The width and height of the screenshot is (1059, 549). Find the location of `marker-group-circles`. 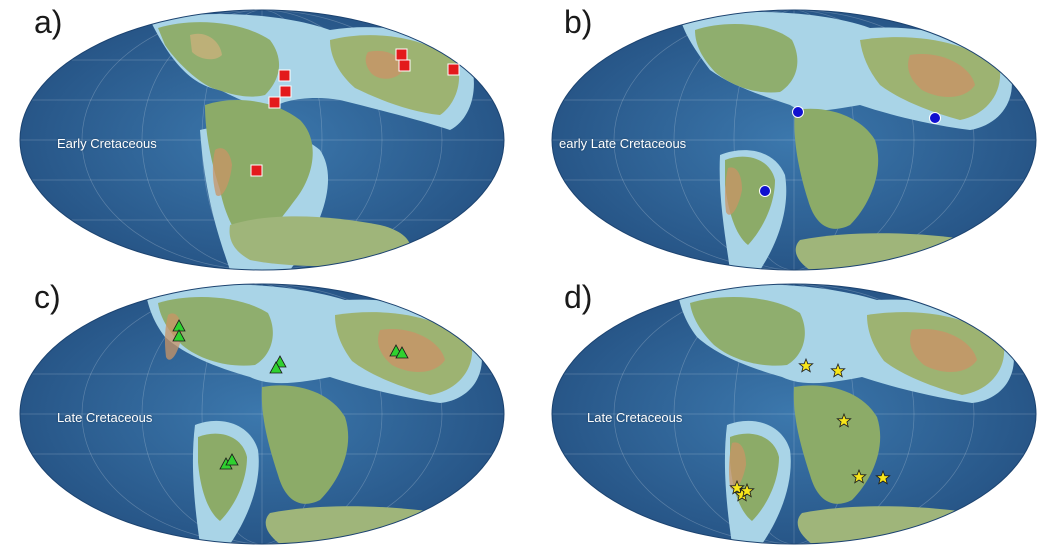

marker-group-circles is located at coordinates (850, 151).